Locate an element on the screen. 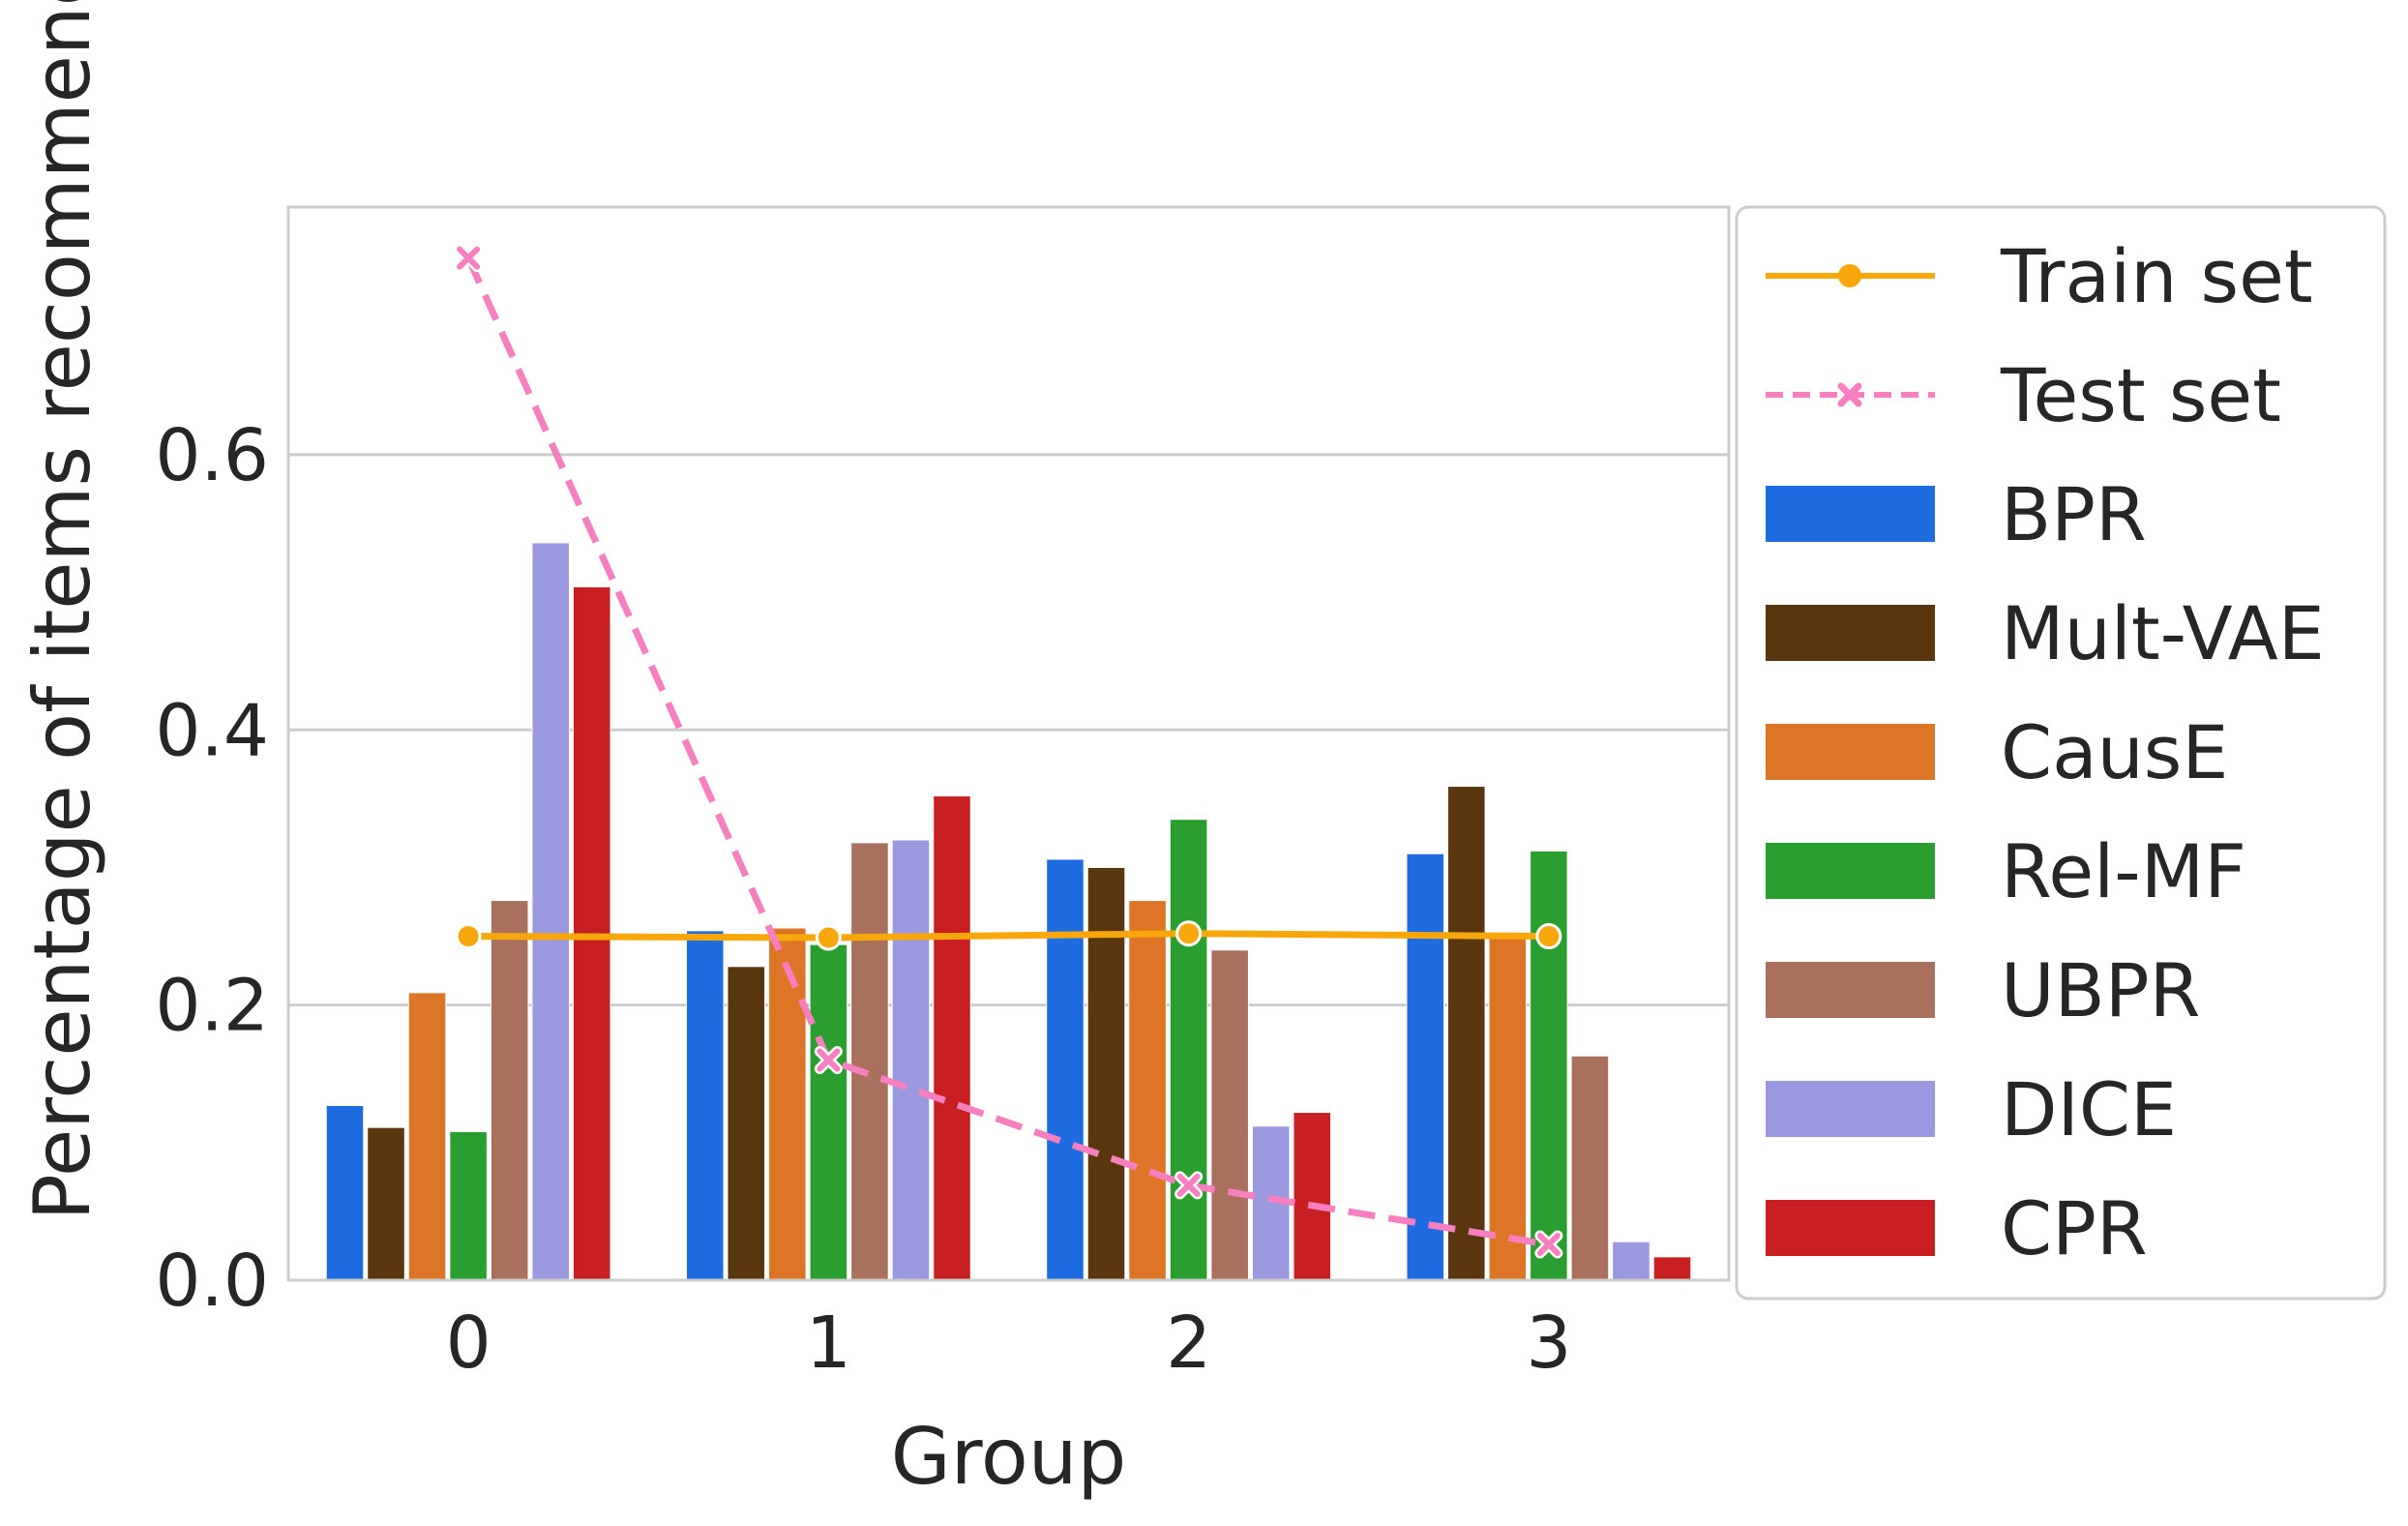 Image resolution: width=2408 pixels, height=1526 pixels. legend-item-cause: CausE is located at coordinates (1997, 752).